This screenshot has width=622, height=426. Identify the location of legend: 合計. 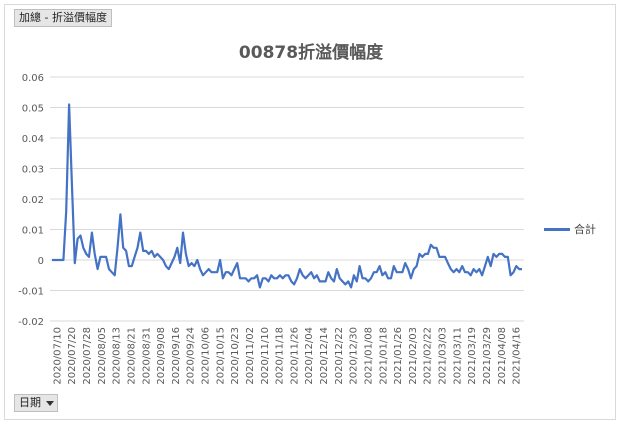
(570, 229).